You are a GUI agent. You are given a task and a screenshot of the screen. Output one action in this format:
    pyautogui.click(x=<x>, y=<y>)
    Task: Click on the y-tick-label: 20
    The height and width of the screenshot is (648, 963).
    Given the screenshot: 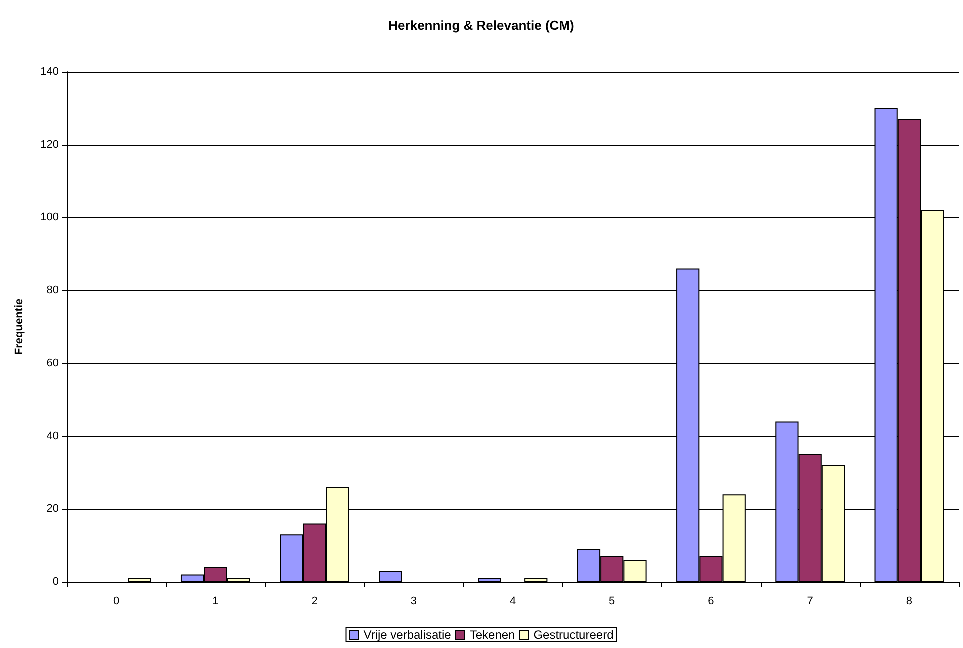 What is the action you would take?
    pyautogui.click(x=52, y=509)
    